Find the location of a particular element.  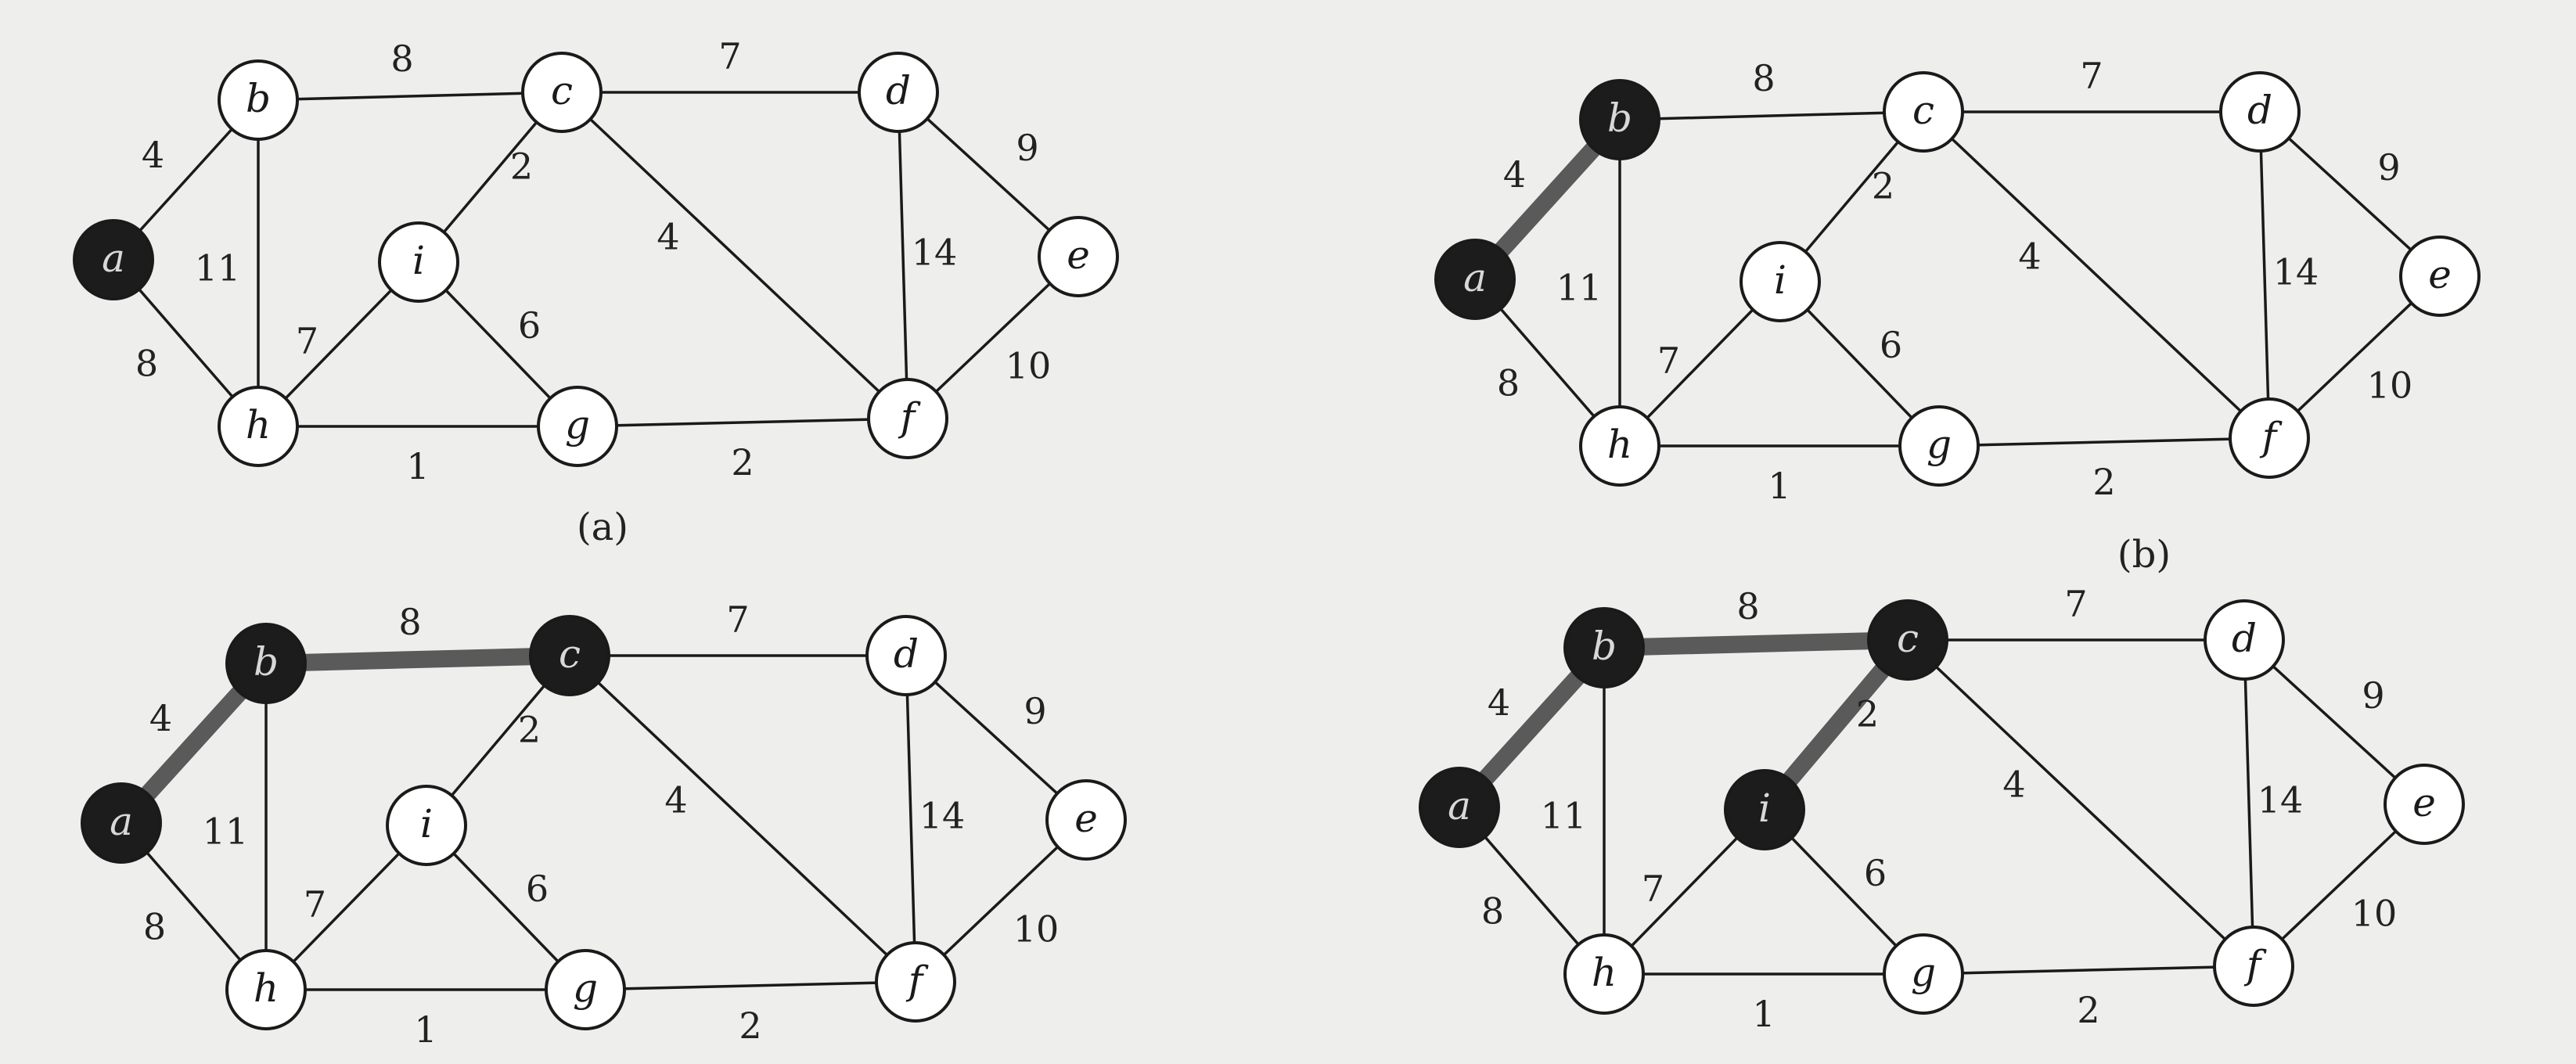

node-e is located at coordinates (1078, 256).